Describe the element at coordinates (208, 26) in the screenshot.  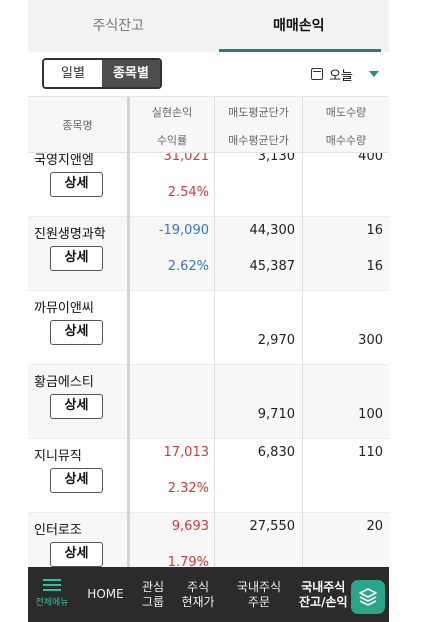
I see `top-tabs: 주식잔고 매매손익` at that location.